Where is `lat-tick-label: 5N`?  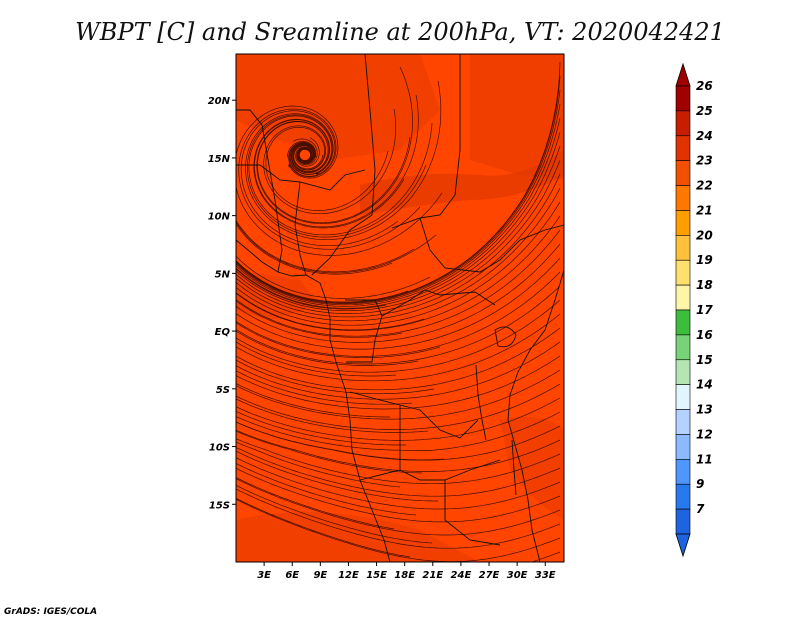
lat-tick-label: 5N is located at coordinates (223, 274).